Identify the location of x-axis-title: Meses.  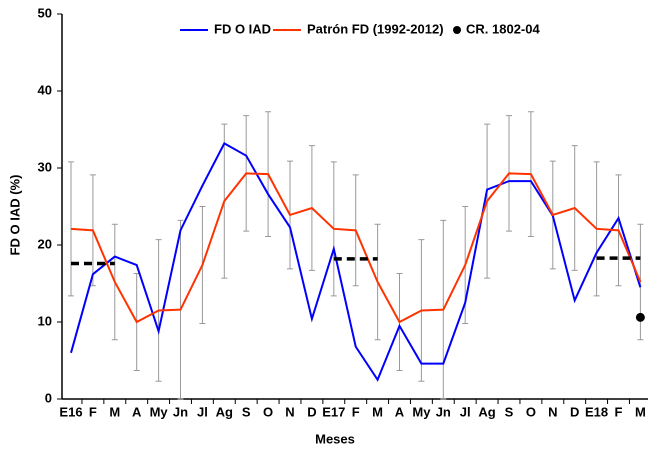
(335, 438).